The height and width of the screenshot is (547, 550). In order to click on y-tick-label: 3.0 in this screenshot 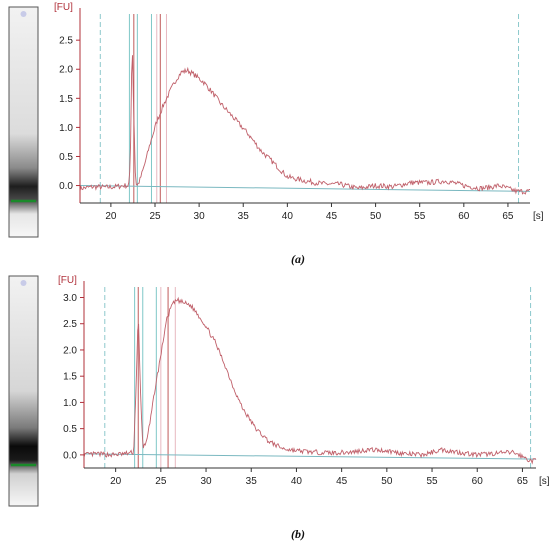, I will do `click(70, 298)`.